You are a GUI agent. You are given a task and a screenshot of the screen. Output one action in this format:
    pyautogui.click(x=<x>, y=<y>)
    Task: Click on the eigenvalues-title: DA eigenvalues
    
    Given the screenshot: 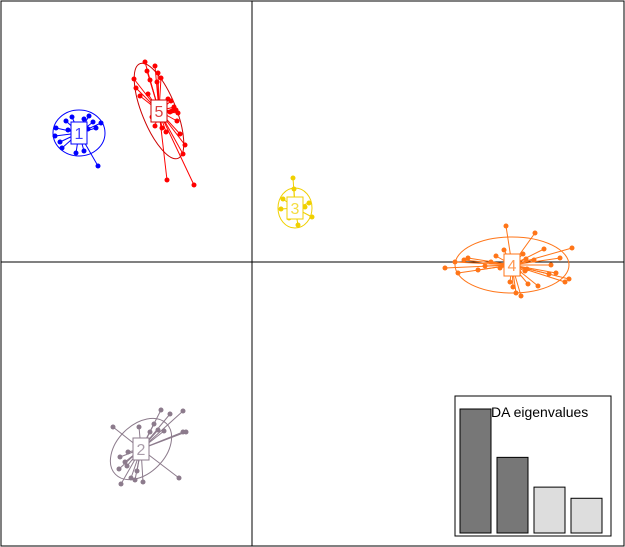 What is the action you would take?
    pyautogui.click(x=539, y=412)
    